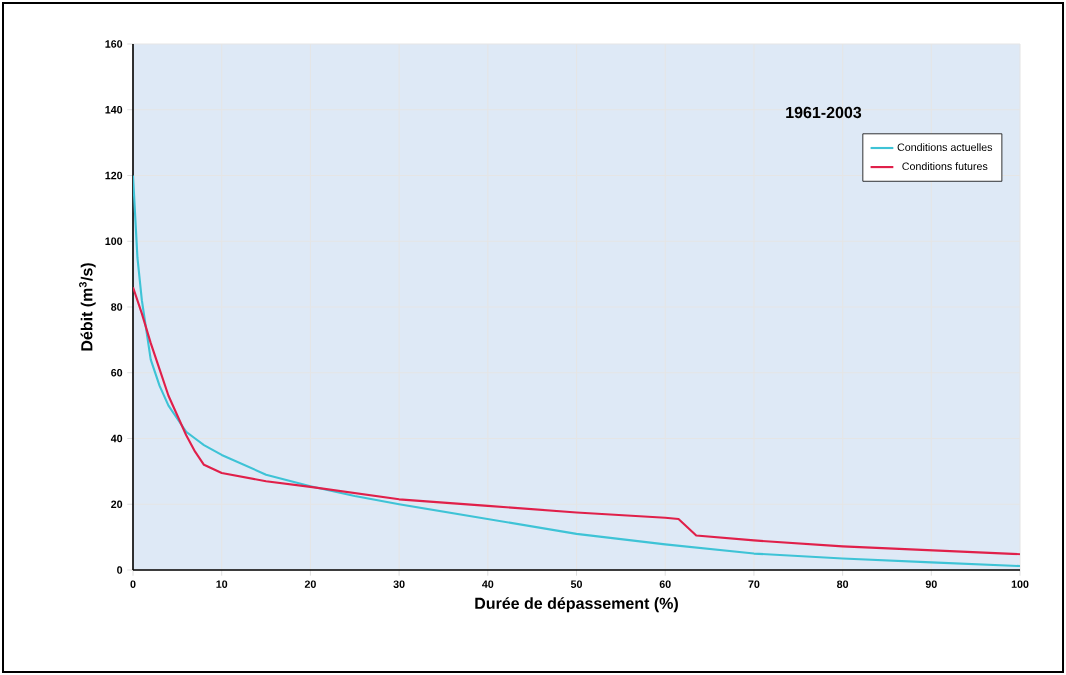 The width and height of the screenshot is (1066, 675). Describe the element at coordinates (114, 241) in the screenshot. I see `y-tick-label: 100` at that location.